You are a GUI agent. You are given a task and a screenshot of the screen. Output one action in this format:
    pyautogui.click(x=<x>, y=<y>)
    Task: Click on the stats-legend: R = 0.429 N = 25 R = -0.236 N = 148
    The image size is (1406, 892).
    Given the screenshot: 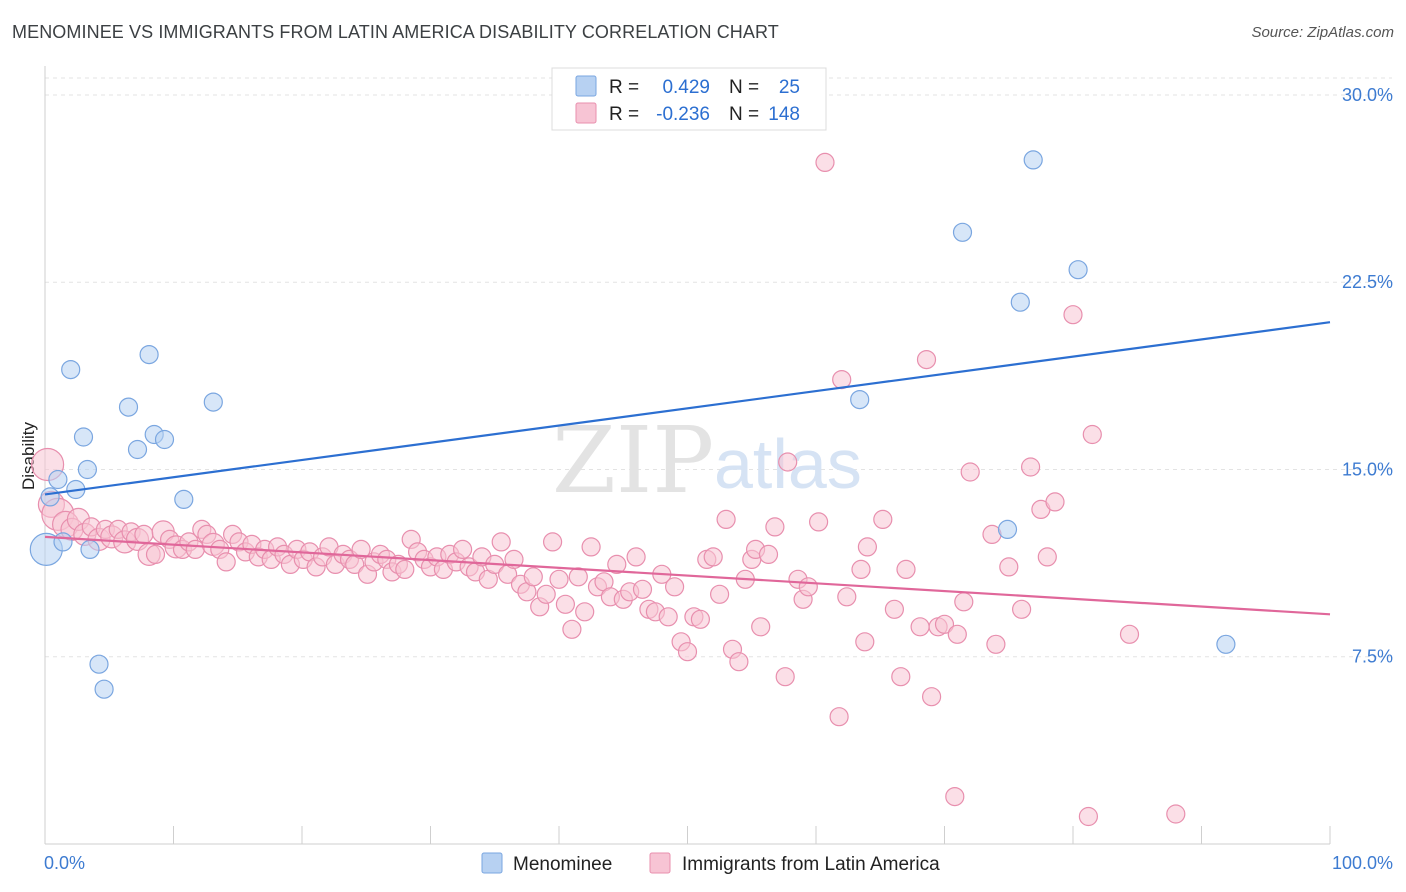 What is the action you would take?
    pyautogui.click(x=689, y=99)
    